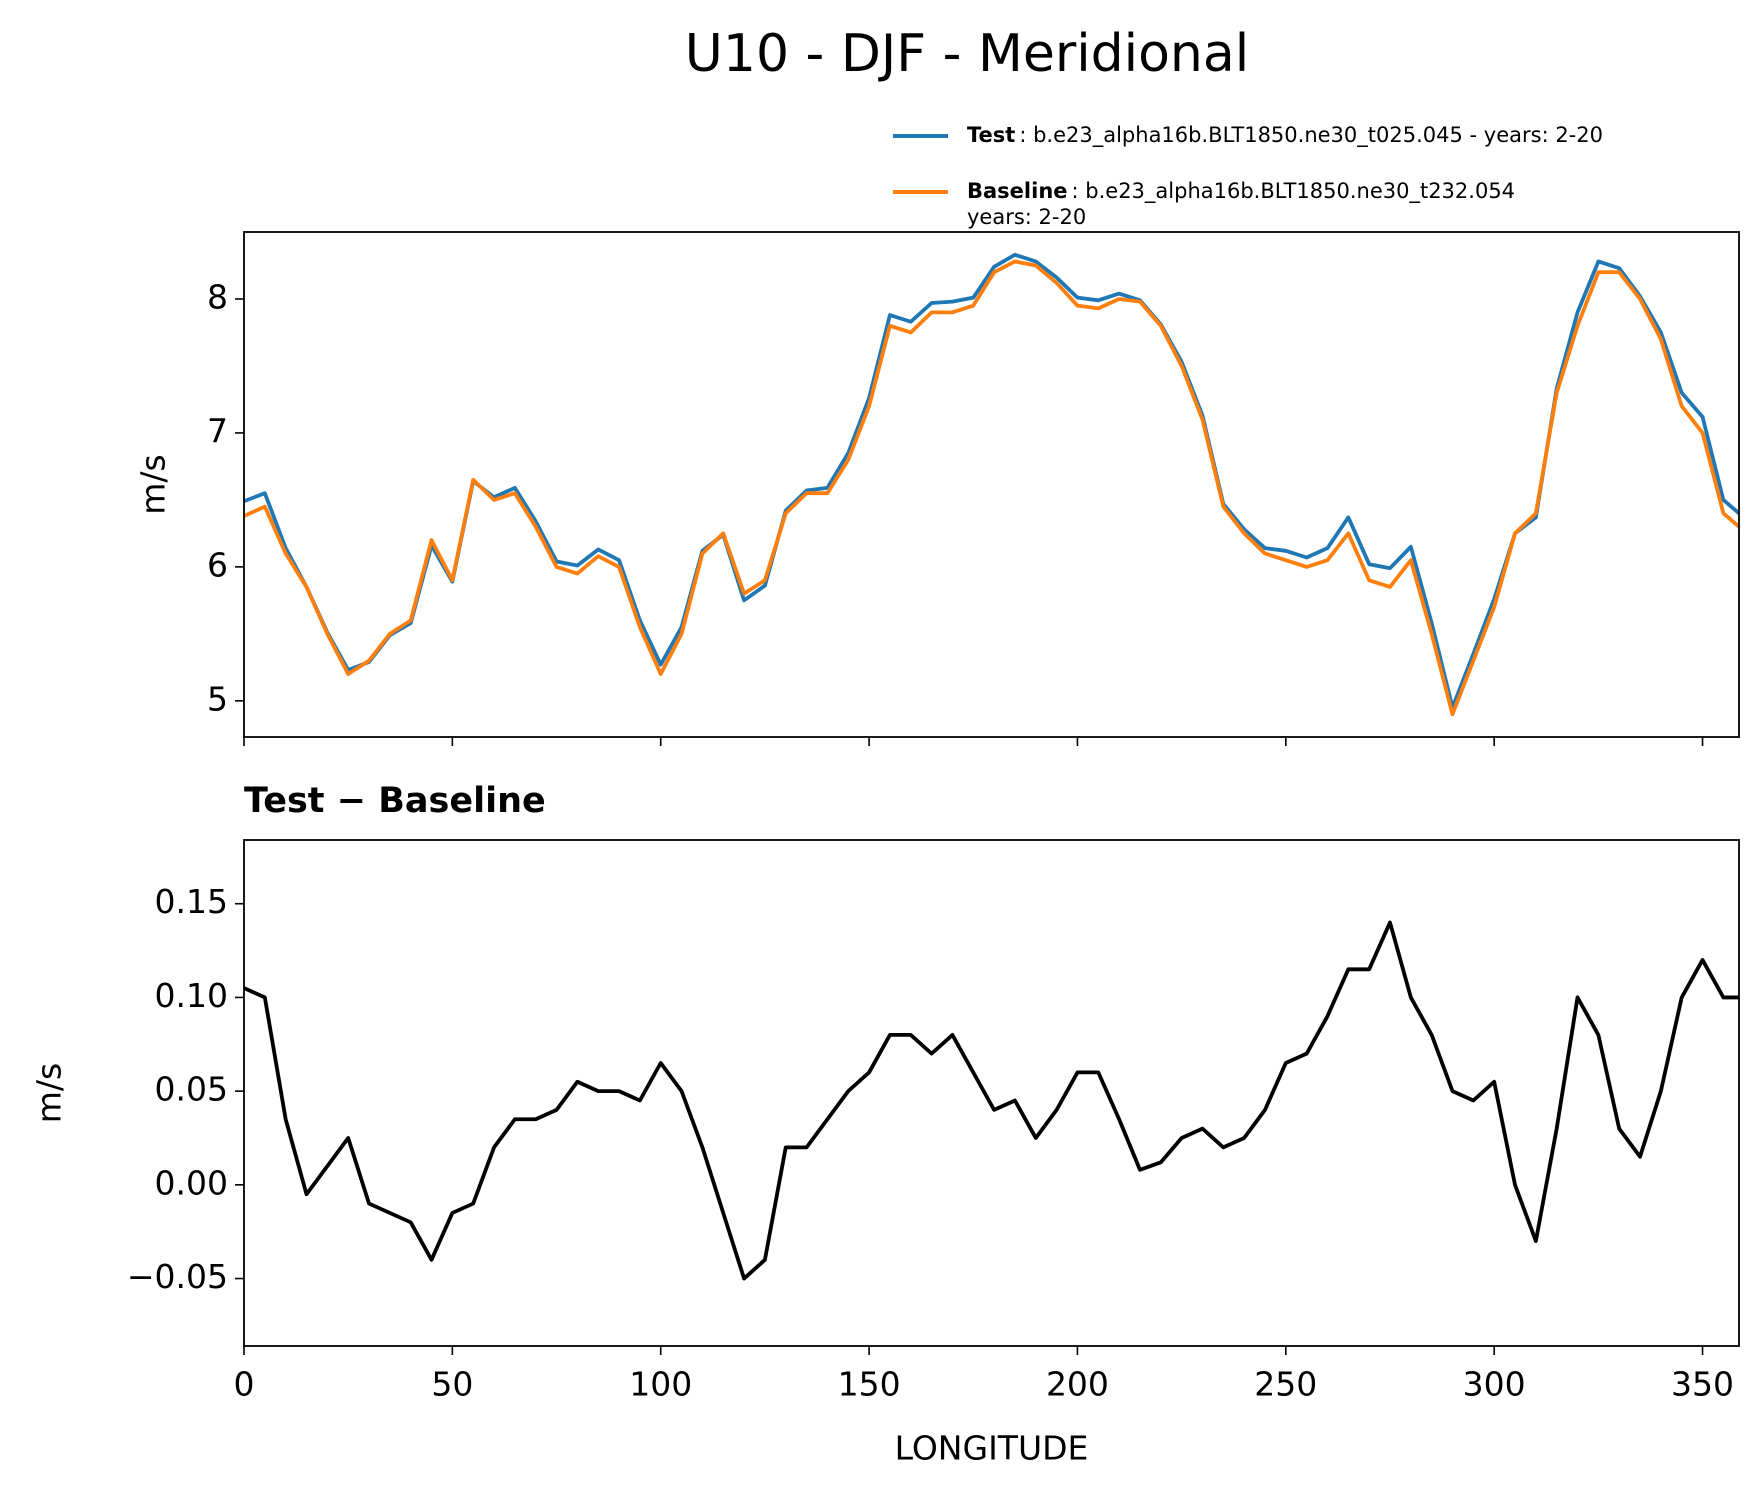 The image size is (1764, 1496). What do you see at coordinates (991, 135) in the screenshot?
I see `legend-name: Test` at bounding box center [991, 135].